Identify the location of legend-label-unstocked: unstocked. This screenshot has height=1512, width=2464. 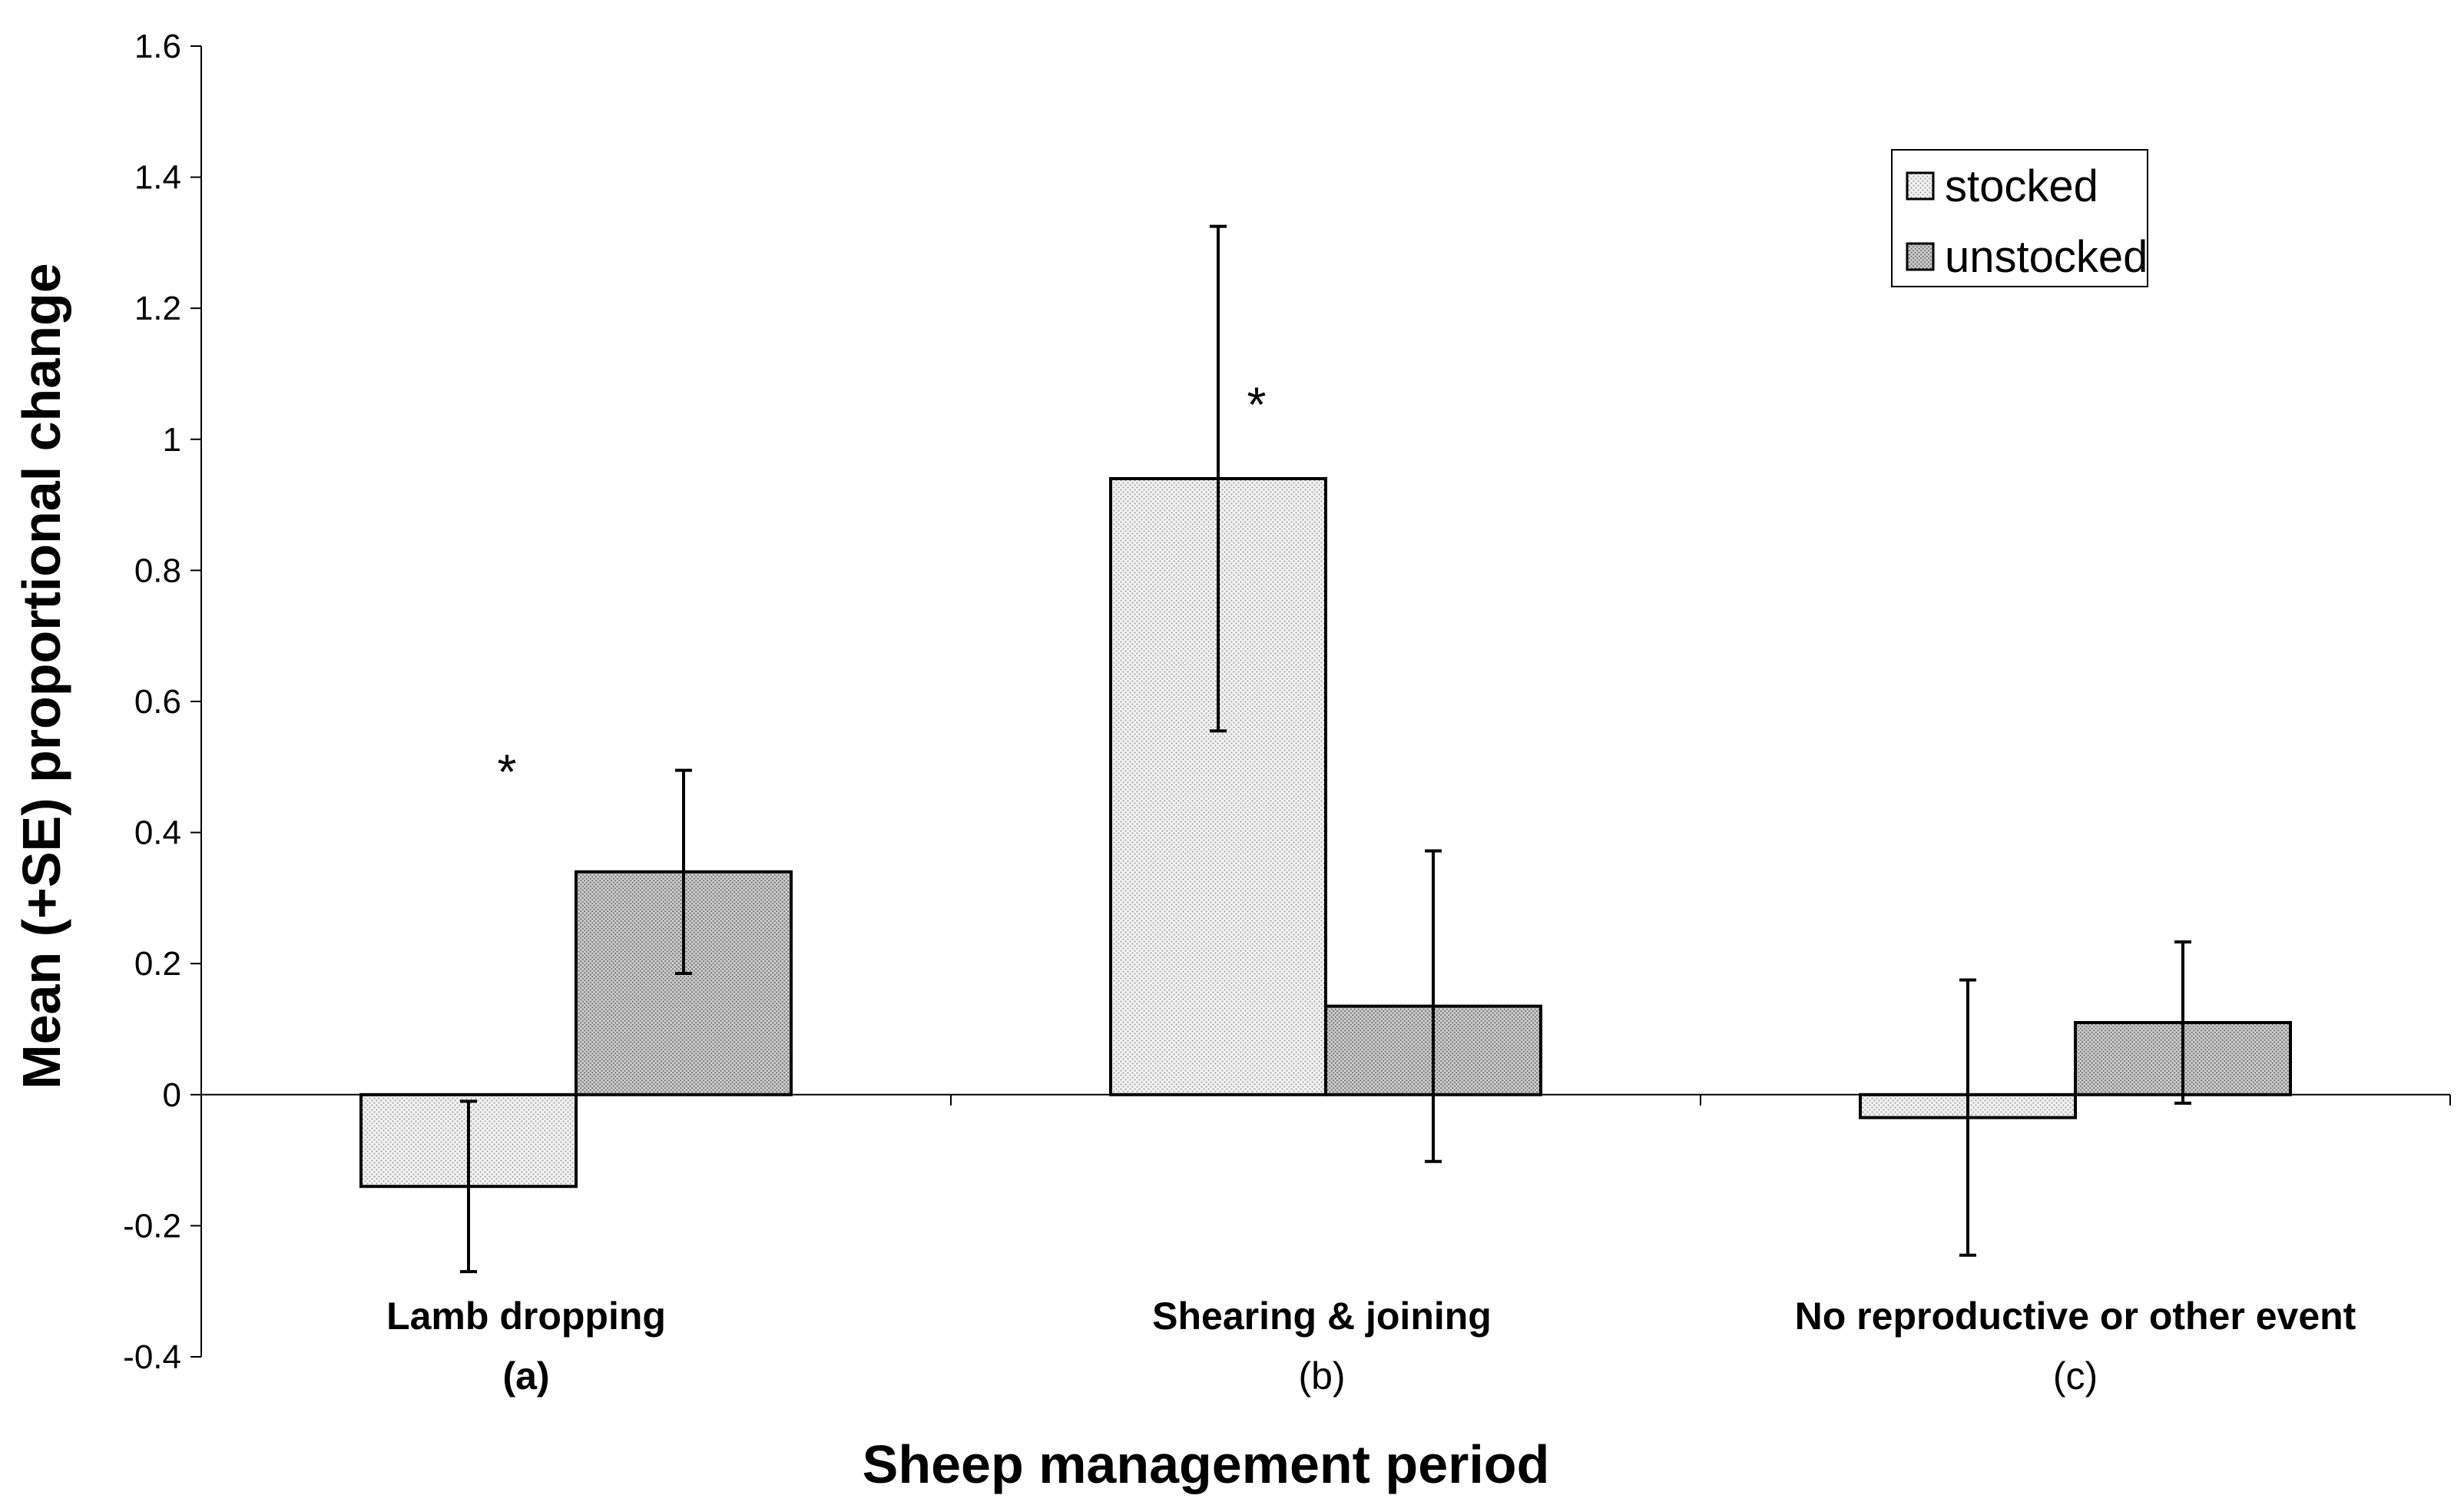
(2046, 257).